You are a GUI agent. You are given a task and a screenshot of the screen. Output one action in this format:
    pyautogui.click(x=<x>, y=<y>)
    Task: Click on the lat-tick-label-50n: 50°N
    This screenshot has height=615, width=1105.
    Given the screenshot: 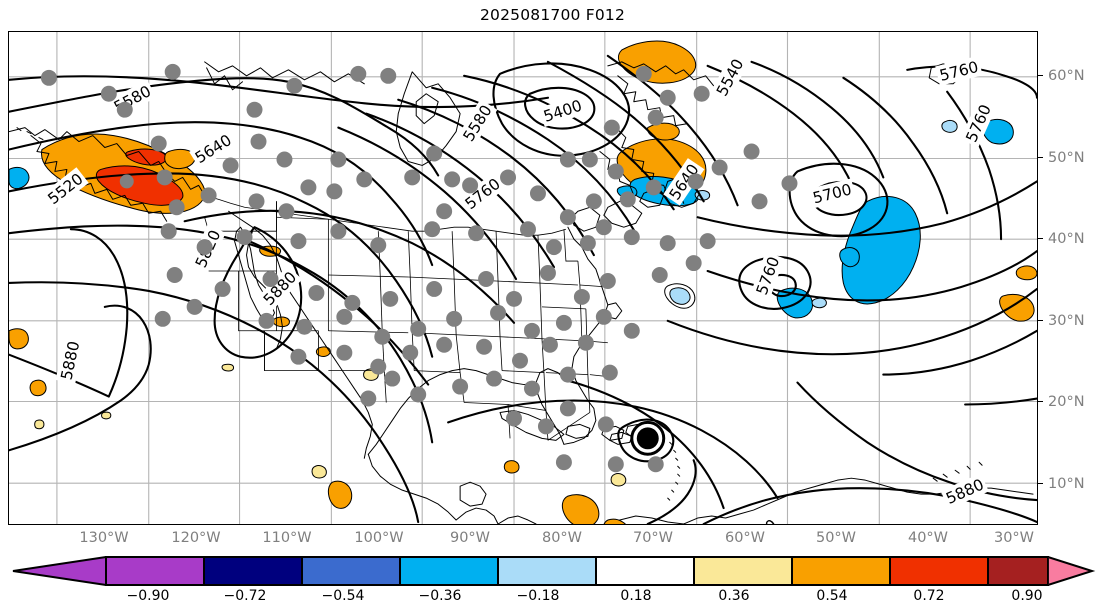 What is the action you would take?
    pyautogui.click(x=1066, y=158)
    